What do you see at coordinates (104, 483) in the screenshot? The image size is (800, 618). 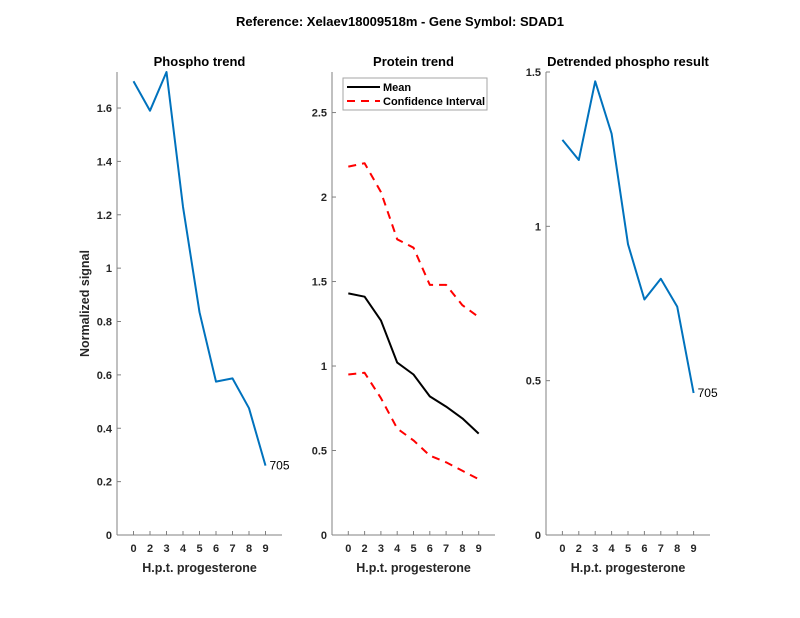 I see `y-tick-label: 0.2` at bounding box center [104, 483].